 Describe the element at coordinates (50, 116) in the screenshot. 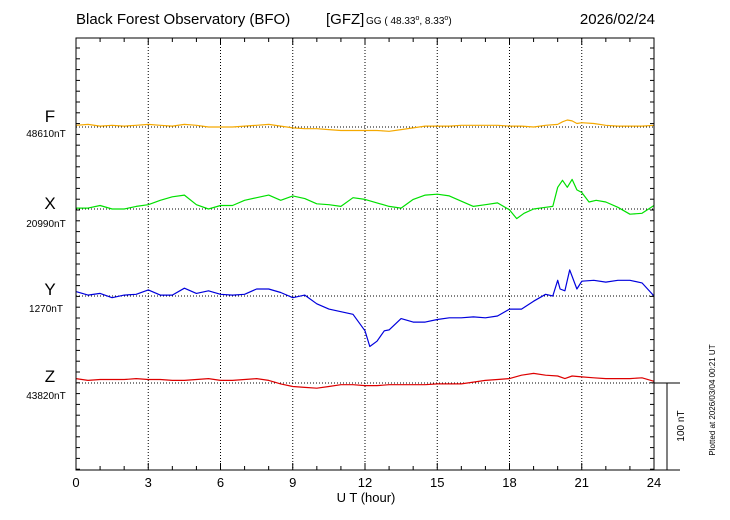

I see `series-label-f: F` at that location.